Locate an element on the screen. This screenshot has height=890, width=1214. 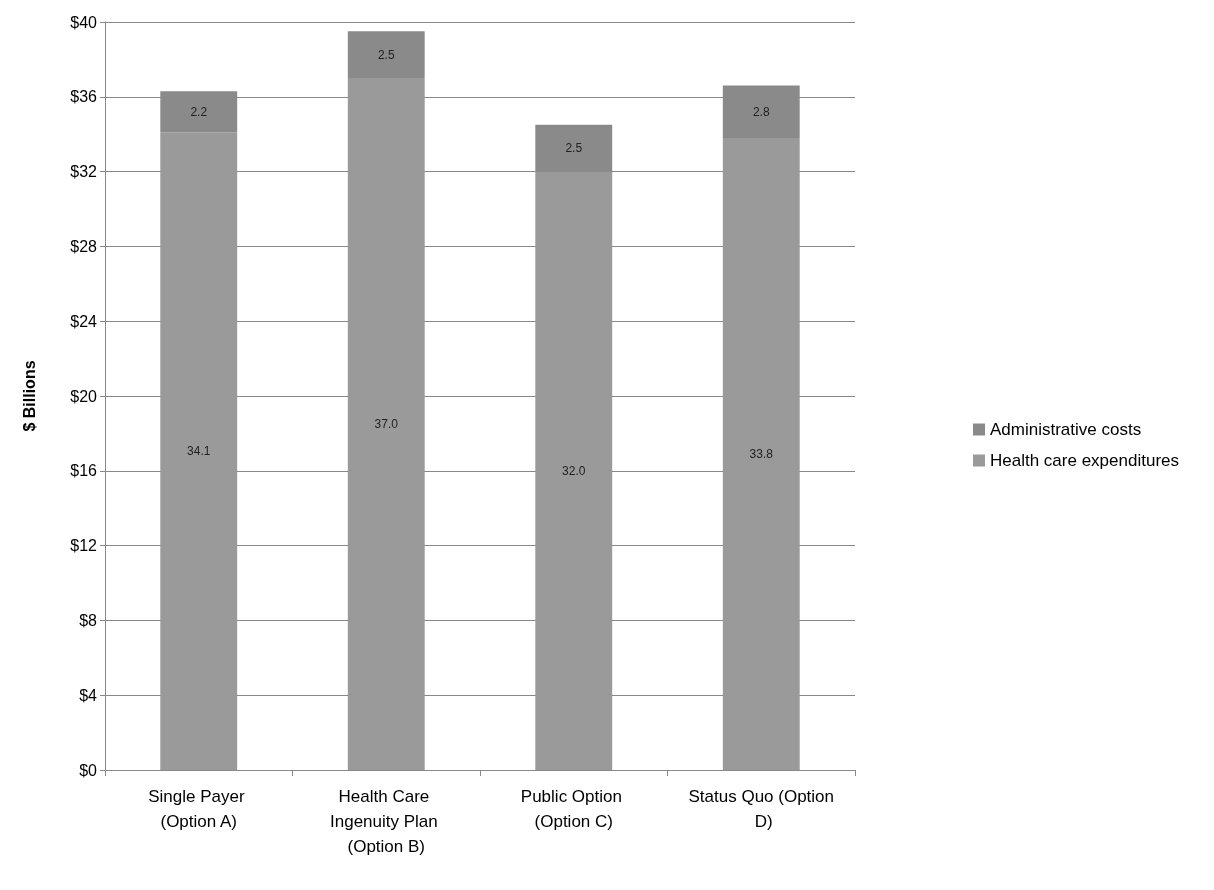
y-tick-label: $0 is located at coordinates (88, 770).